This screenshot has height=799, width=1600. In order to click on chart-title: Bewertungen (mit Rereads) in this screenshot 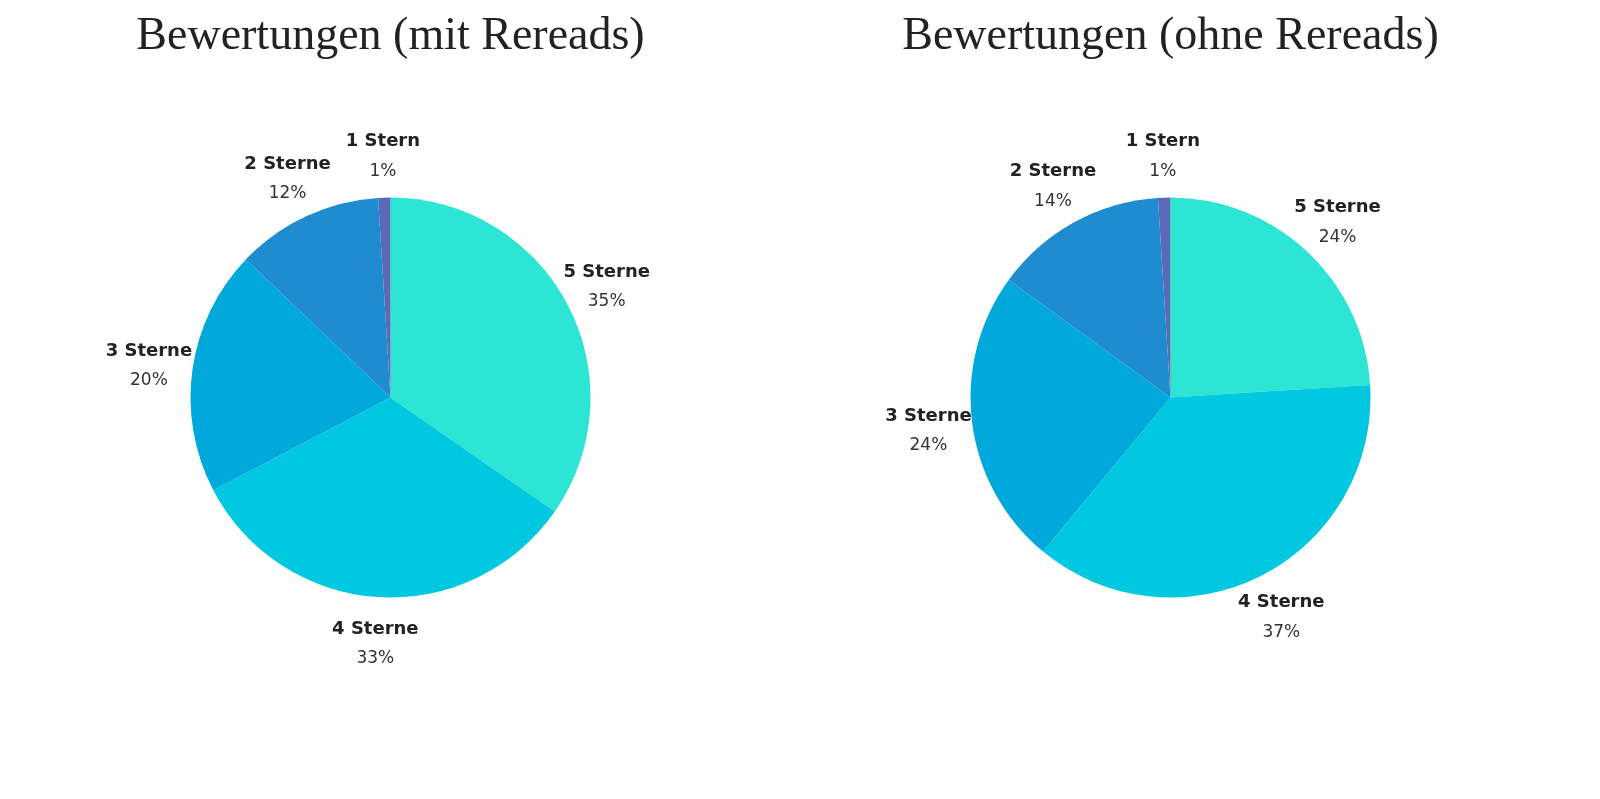, I will do `click(390, 33)`.